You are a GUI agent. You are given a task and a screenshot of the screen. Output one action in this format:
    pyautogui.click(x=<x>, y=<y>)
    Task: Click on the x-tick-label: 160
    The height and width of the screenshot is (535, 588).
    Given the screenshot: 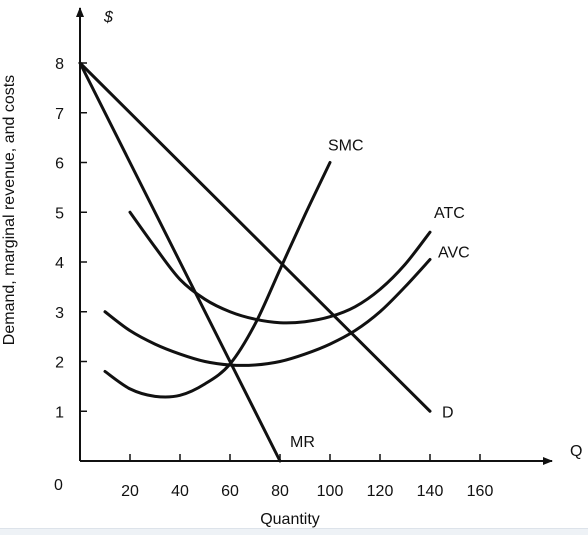 What is the action you would take?
    pyautogui.click(x=480, y=491)
    